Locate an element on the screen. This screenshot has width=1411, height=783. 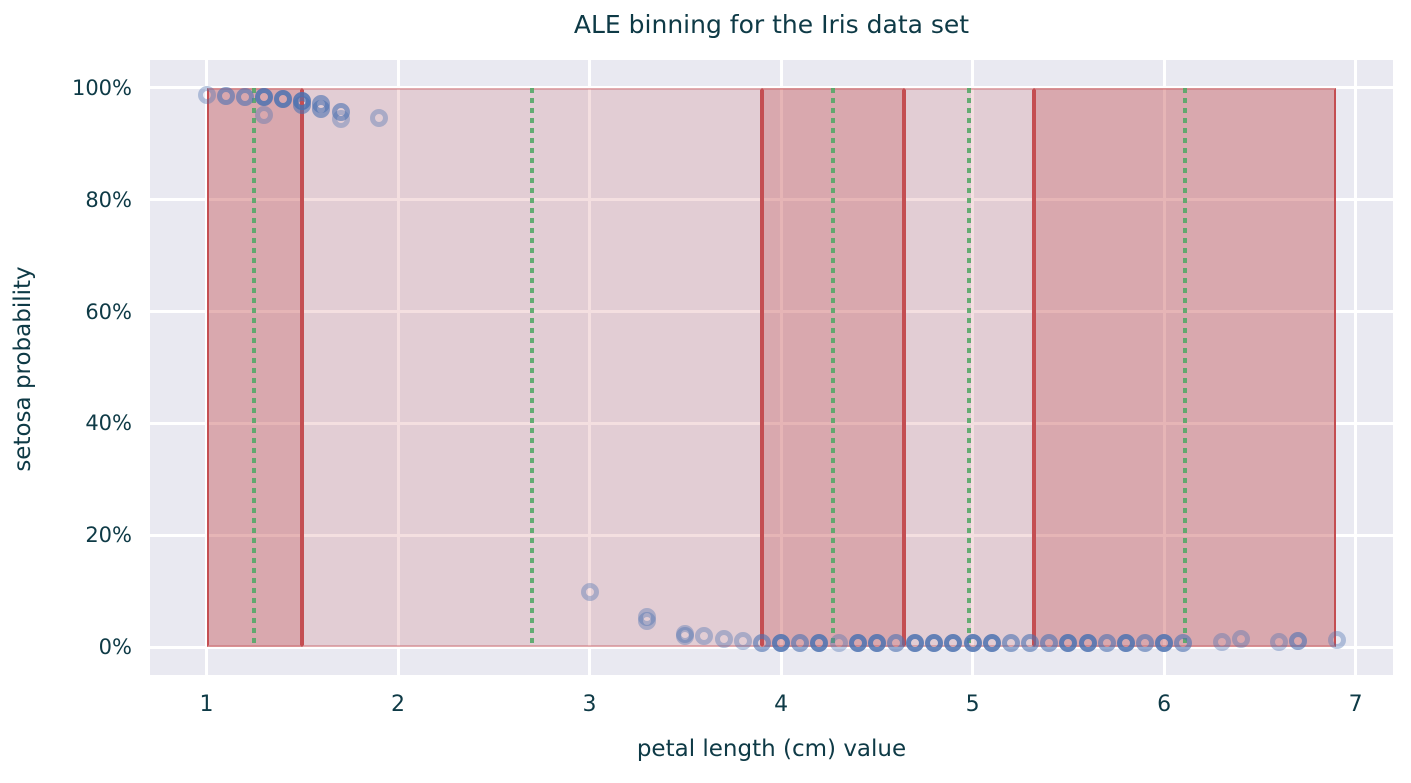
x-tick-label: 4 is located at coordinates (781, 704).